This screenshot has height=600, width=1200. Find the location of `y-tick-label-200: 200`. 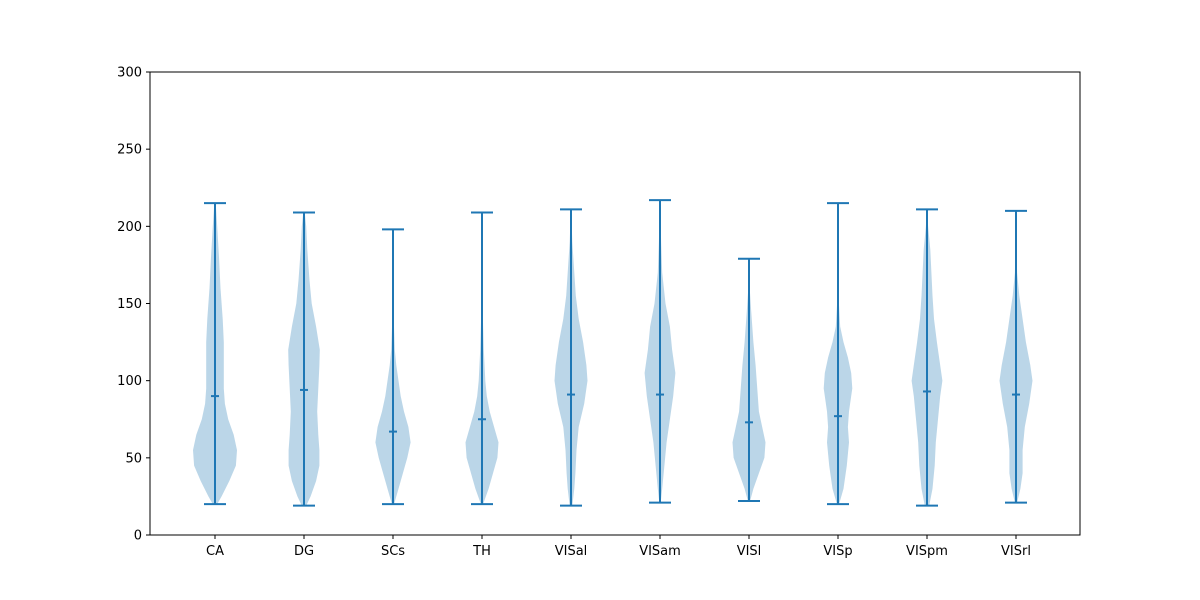

y-tick-label-200: 200 is located at coordinates (129, 227).